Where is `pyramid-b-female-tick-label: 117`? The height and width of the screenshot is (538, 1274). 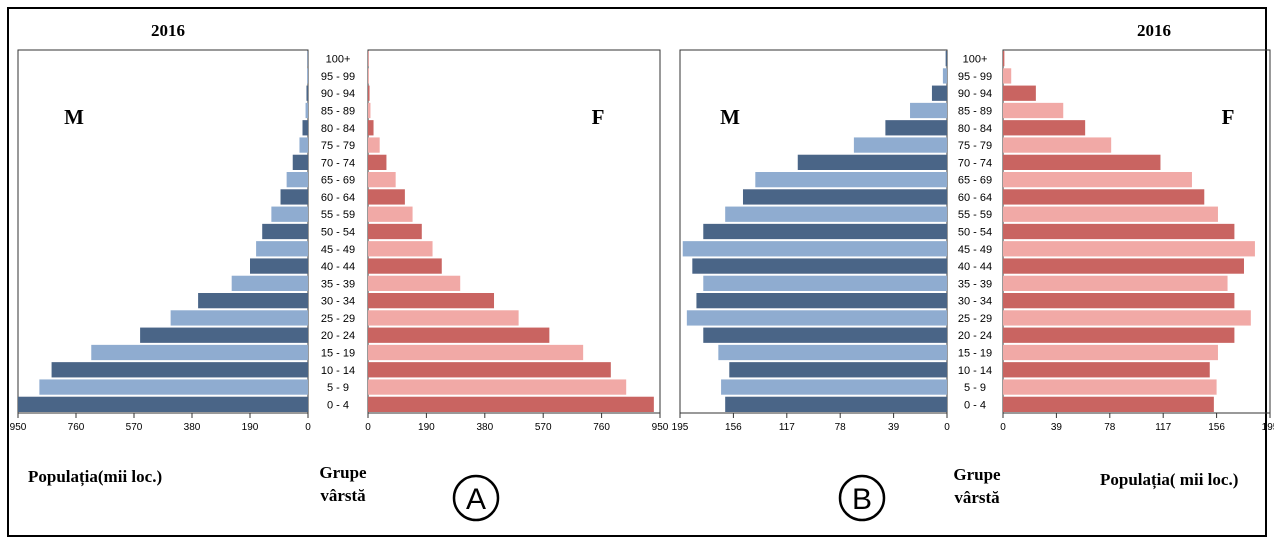 pyramid-b-female-tick-label: 117 is located at coordinates (1163, 427).